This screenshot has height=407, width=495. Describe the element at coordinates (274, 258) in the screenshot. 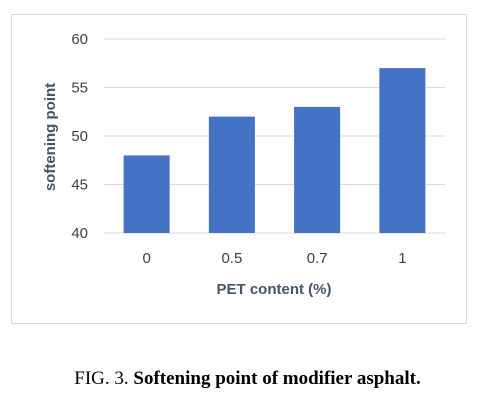

I see `x-axis-ticks: 0 0.5 0.7 1` at that location.